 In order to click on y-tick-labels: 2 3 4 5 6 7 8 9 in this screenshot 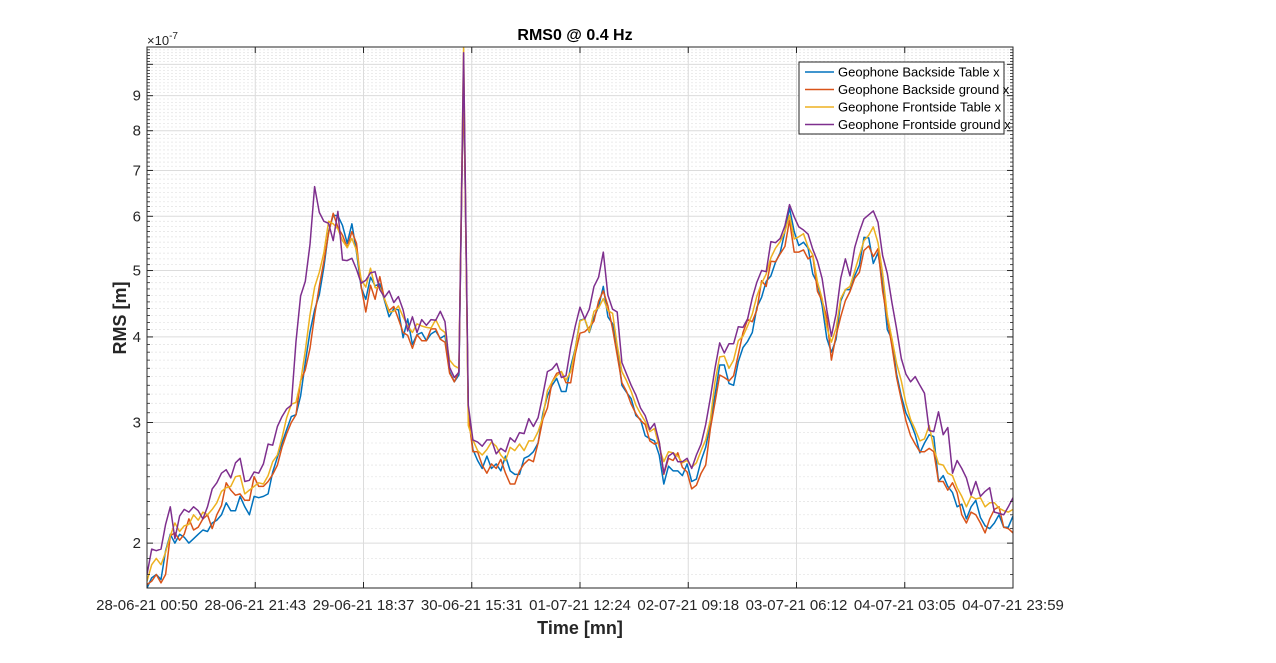, I will do `click(137, 320)`.